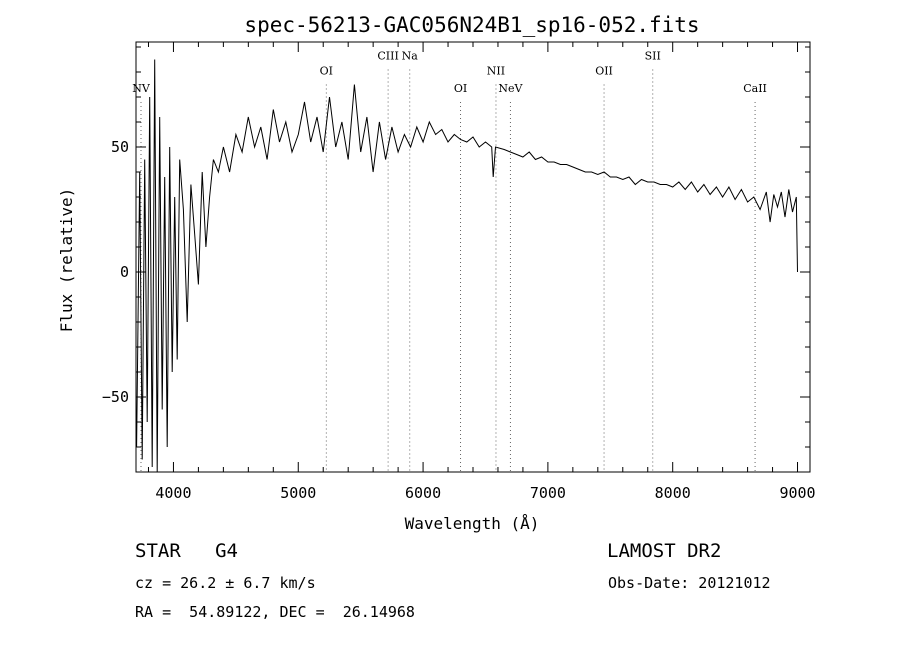  I want to click on line-label: Na, so click(410, 56).